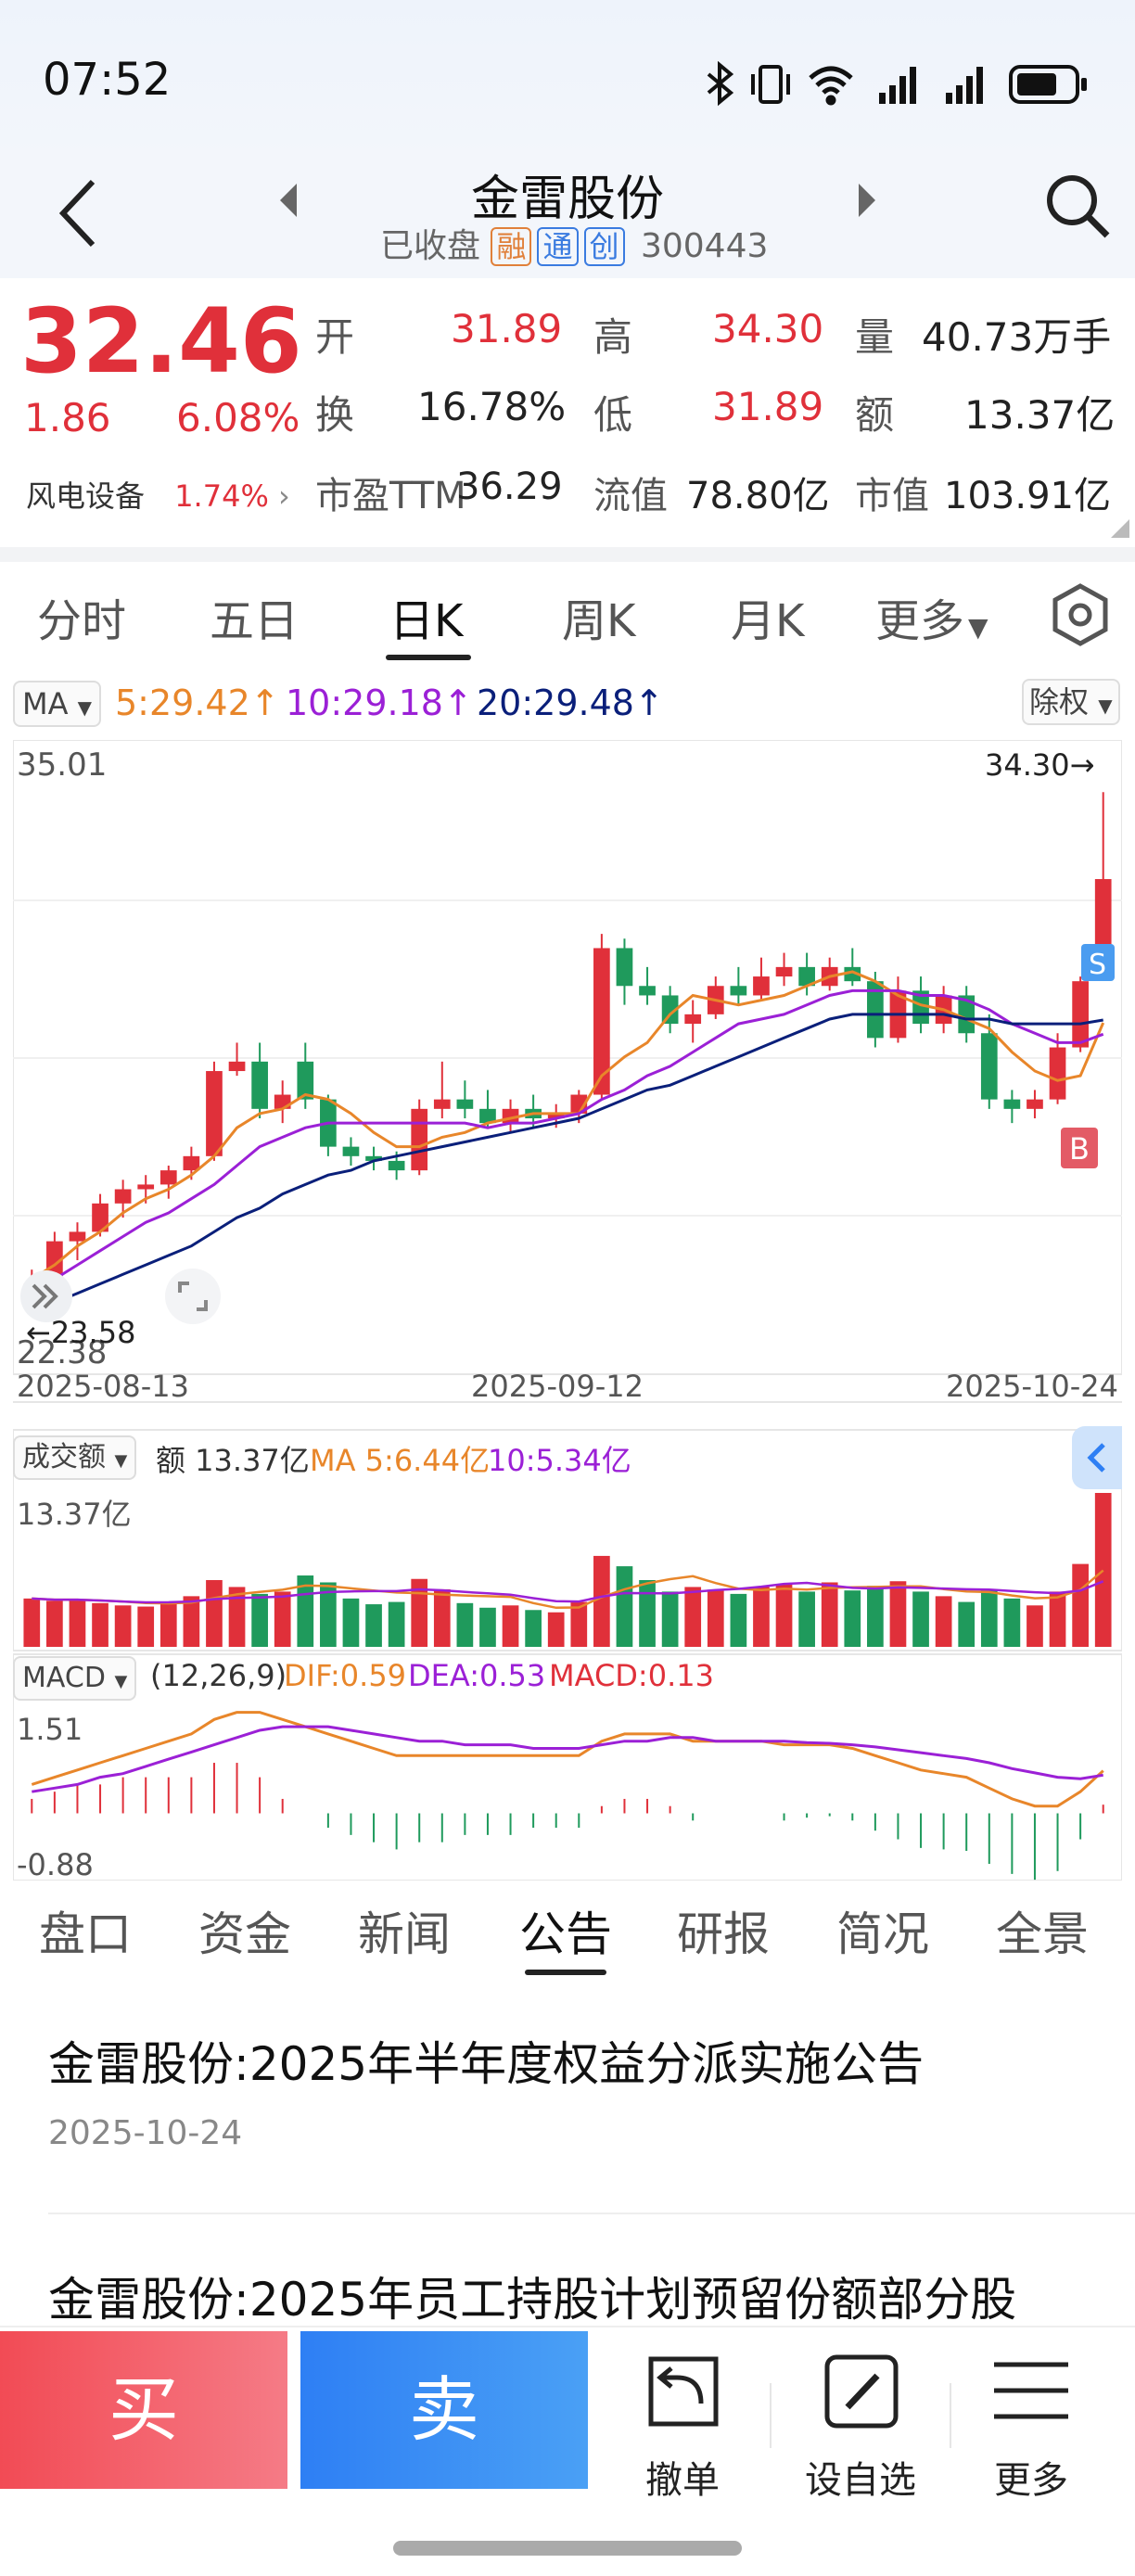 This screenshot has width=1135, height=2576. I want to click on tab-profile: 简况, so click(883, 1934).